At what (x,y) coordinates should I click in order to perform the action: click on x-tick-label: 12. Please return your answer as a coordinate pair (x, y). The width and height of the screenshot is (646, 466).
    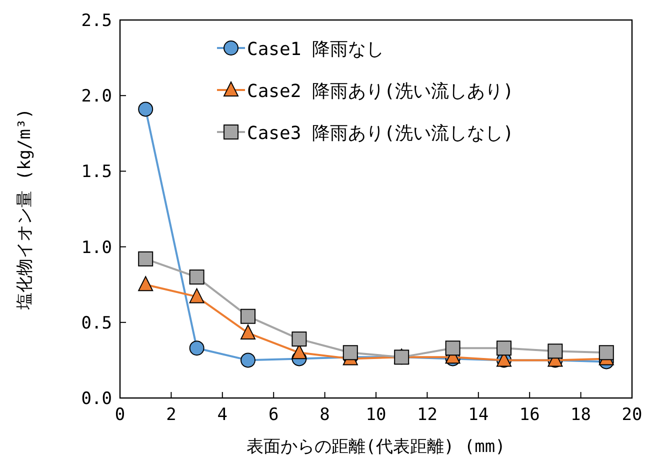
    Looking at the image, I should click on (427, 415).